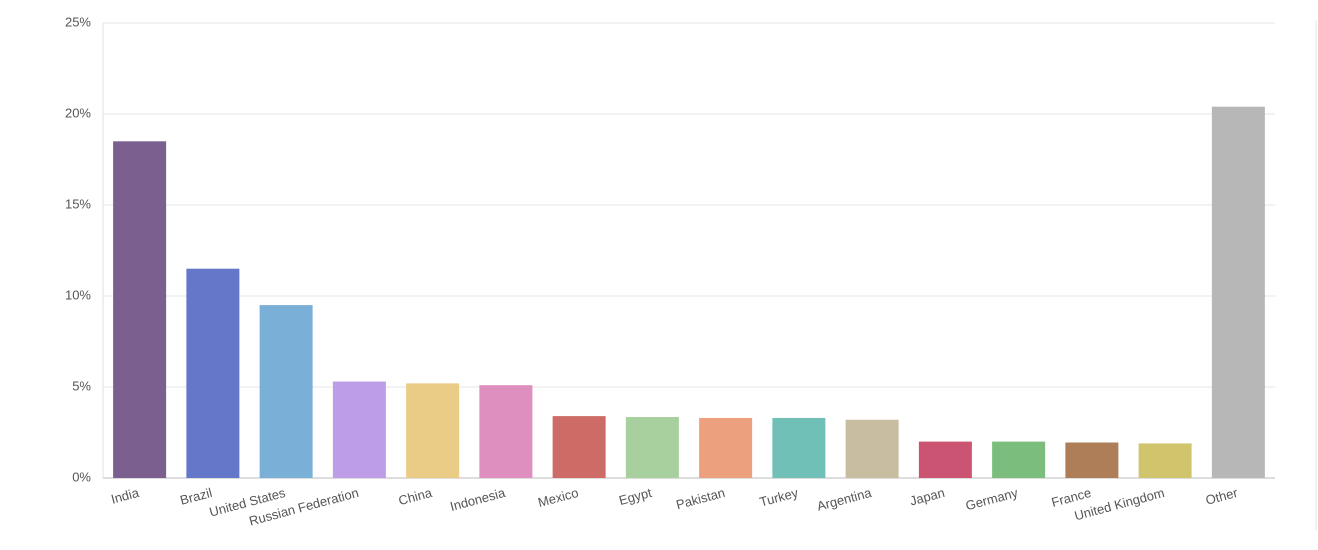 Image resolution: width=1318 pixels, height=550 pixels. What do you see at coordinates (700, 498) in the screenshot?
I see `x-tick-label: Pakistan` at bounding box center [700, 498].